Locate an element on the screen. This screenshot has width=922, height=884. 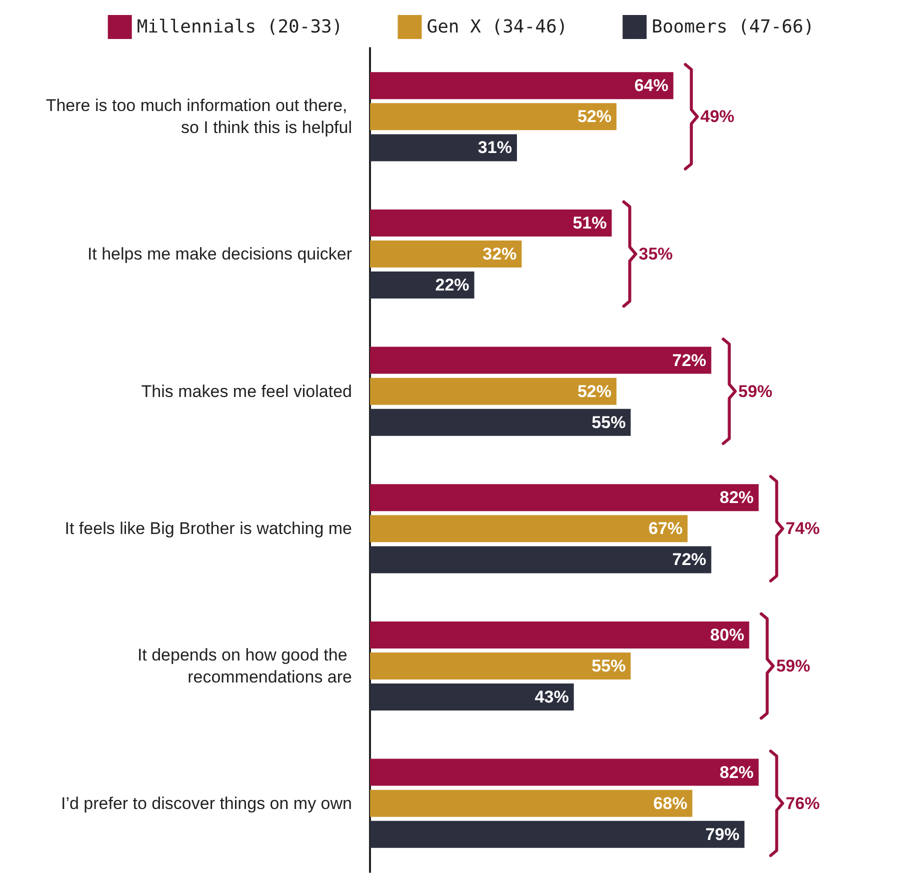
data-label: 80% is located at coordinates (727, 634).